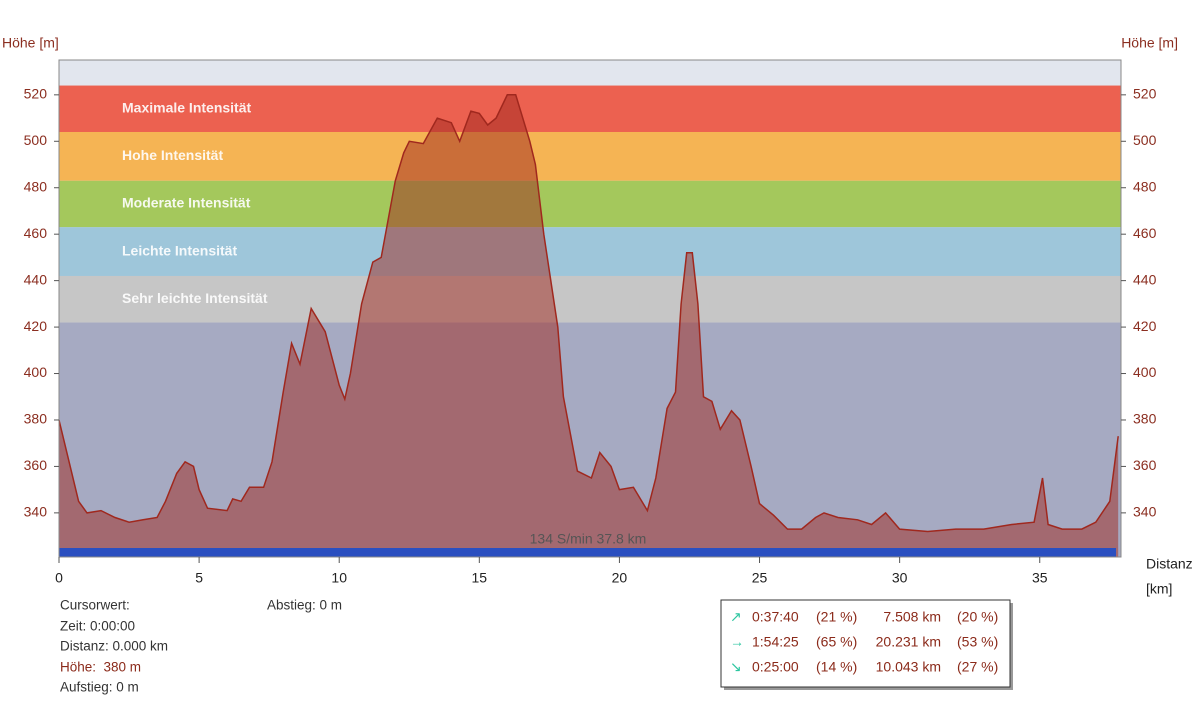  I want to click on cursor-height: Höhe: 380 m, so click(100, 667).